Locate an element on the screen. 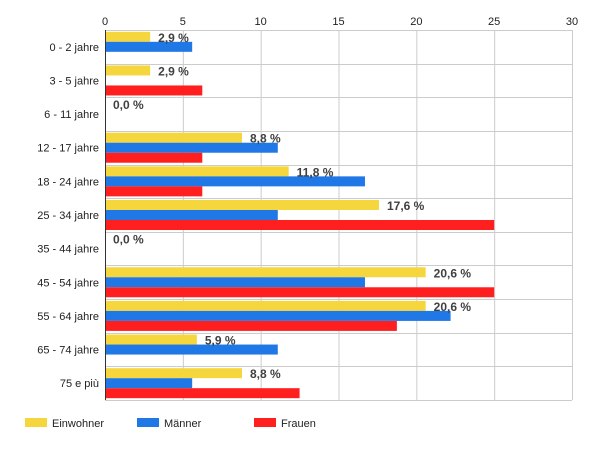 Image resolution: width=600 pixels, height=450 pixels. data-label: 5,9 % is located at coordinates (220, 341).